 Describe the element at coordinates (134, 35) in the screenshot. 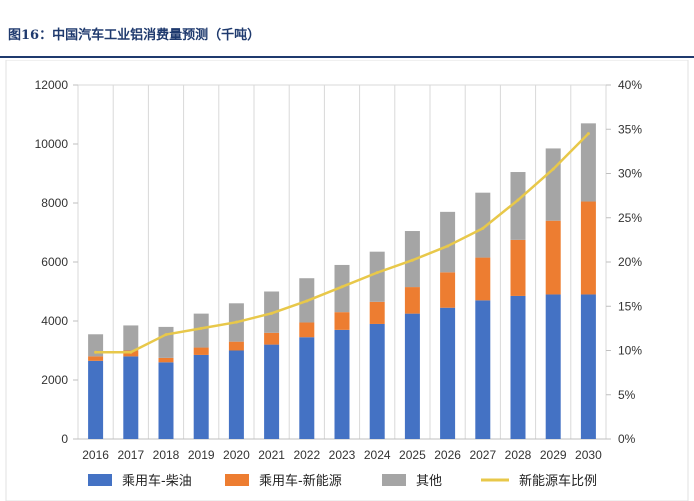

I see `figure-title: 图16：中国汽车工业铝消费量预测（千吨）` at that location.